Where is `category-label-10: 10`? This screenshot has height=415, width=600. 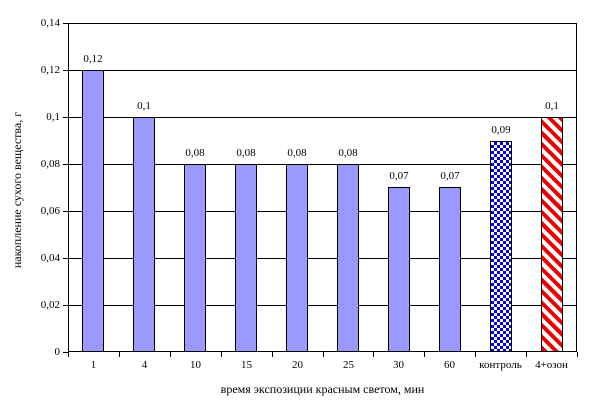
category-label-10: 10 is located at coordinates (195, 365).